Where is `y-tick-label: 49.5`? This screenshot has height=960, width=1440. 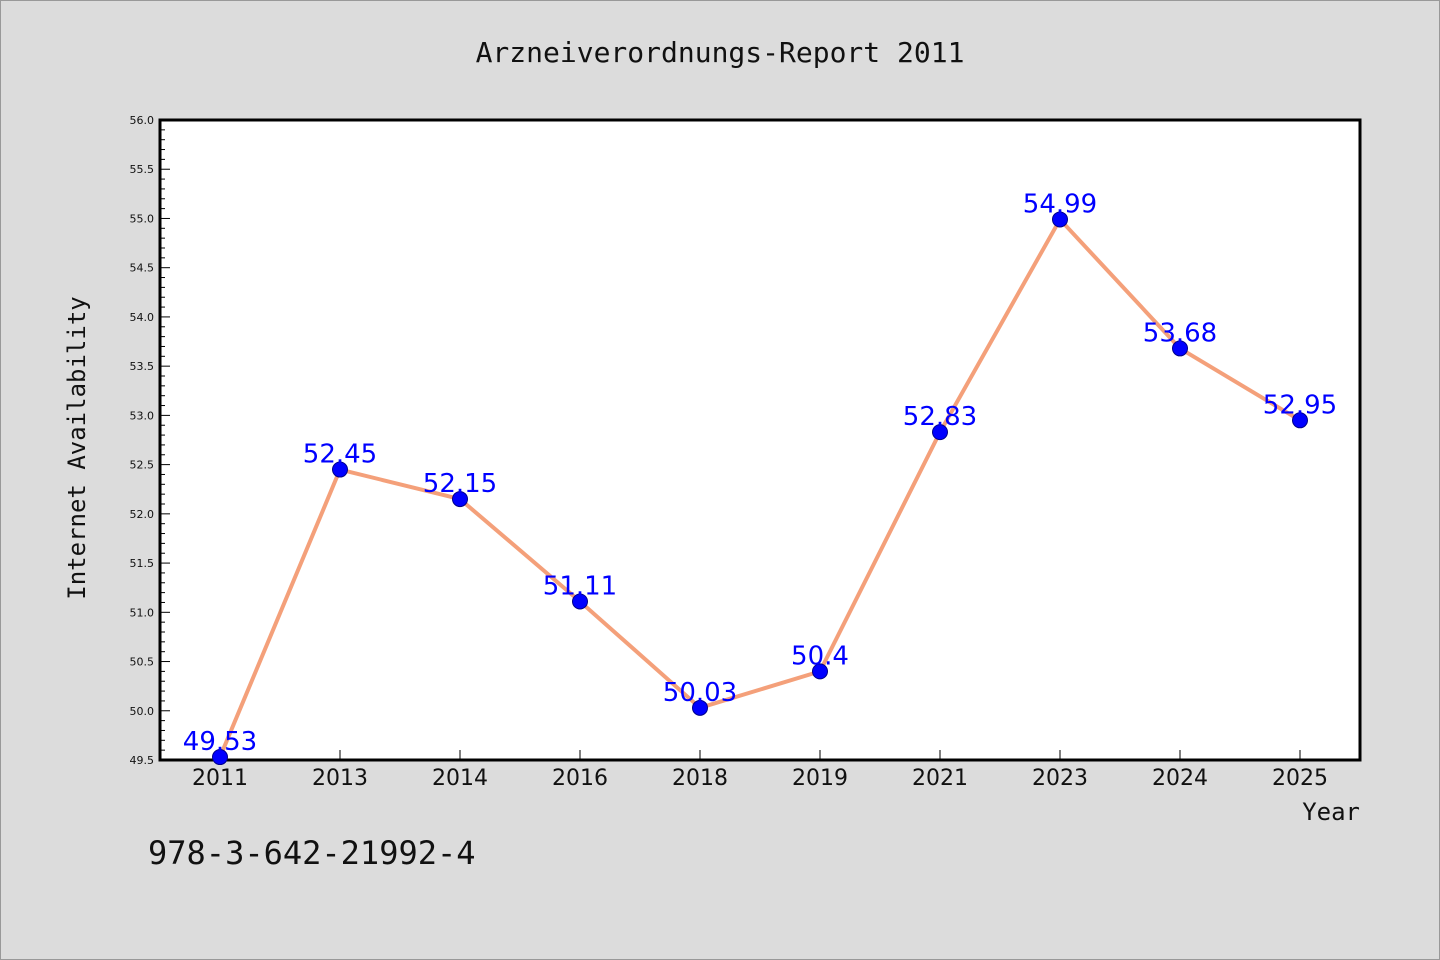
y-tick-label: 49.5 is located at coordinates (142, 760).